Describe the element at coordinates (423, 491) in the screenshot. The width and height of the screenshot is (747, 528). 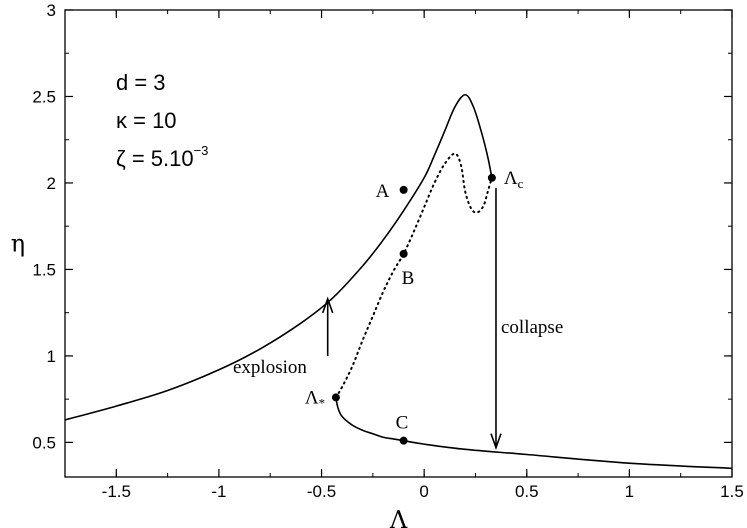
I see `x-tick-label: 0` at that location.